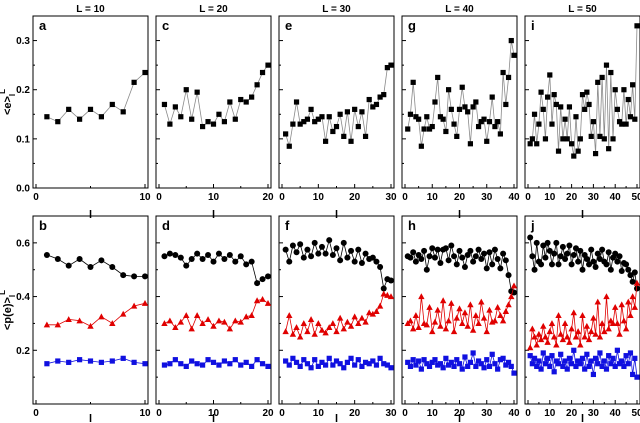 This screenshot has height=423, width=640. What do you see at coordinates (96, 314) in the screenshot?
I see `series-triangle` at bounding box center [96, 314].